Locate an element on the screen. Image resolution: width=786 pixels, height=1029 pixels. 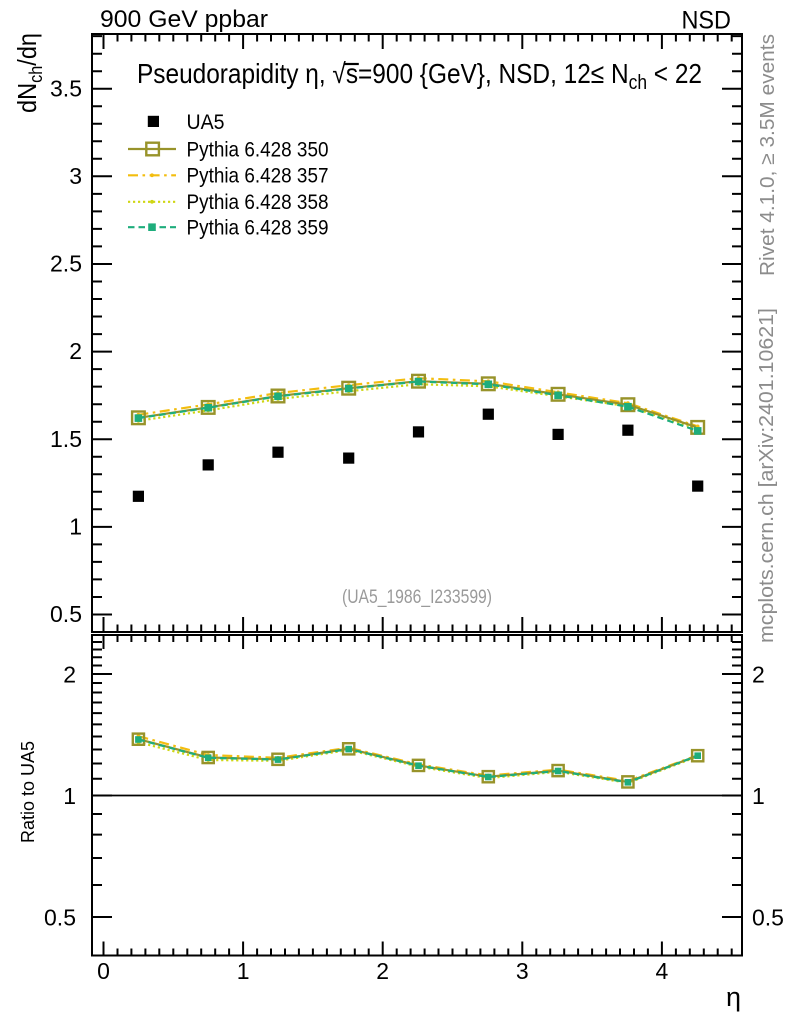
svg-text: Pythia 6.428 350 is located at coordinates (258, 149).